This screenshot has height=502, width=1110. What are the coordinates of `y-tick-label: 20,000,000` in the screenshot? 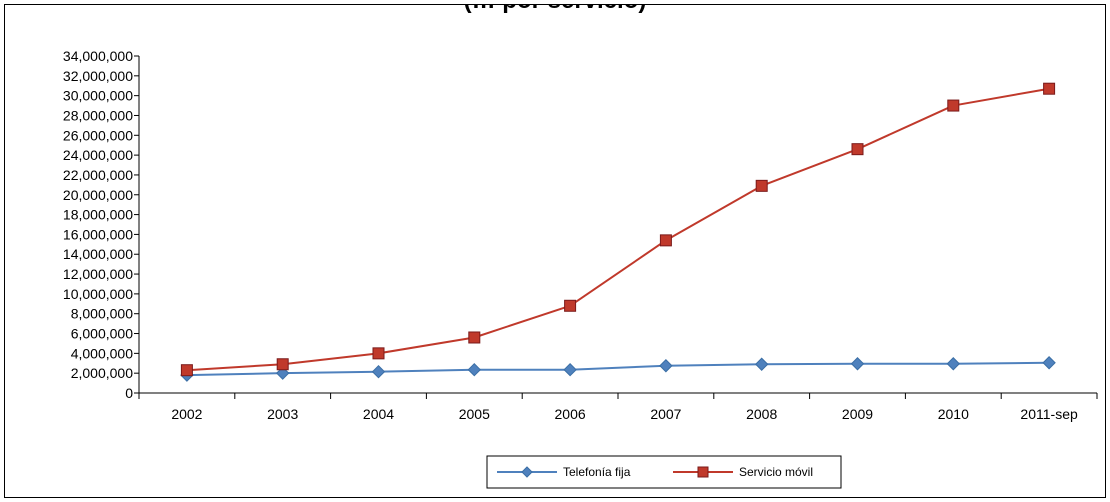 It's located at (98, 195).